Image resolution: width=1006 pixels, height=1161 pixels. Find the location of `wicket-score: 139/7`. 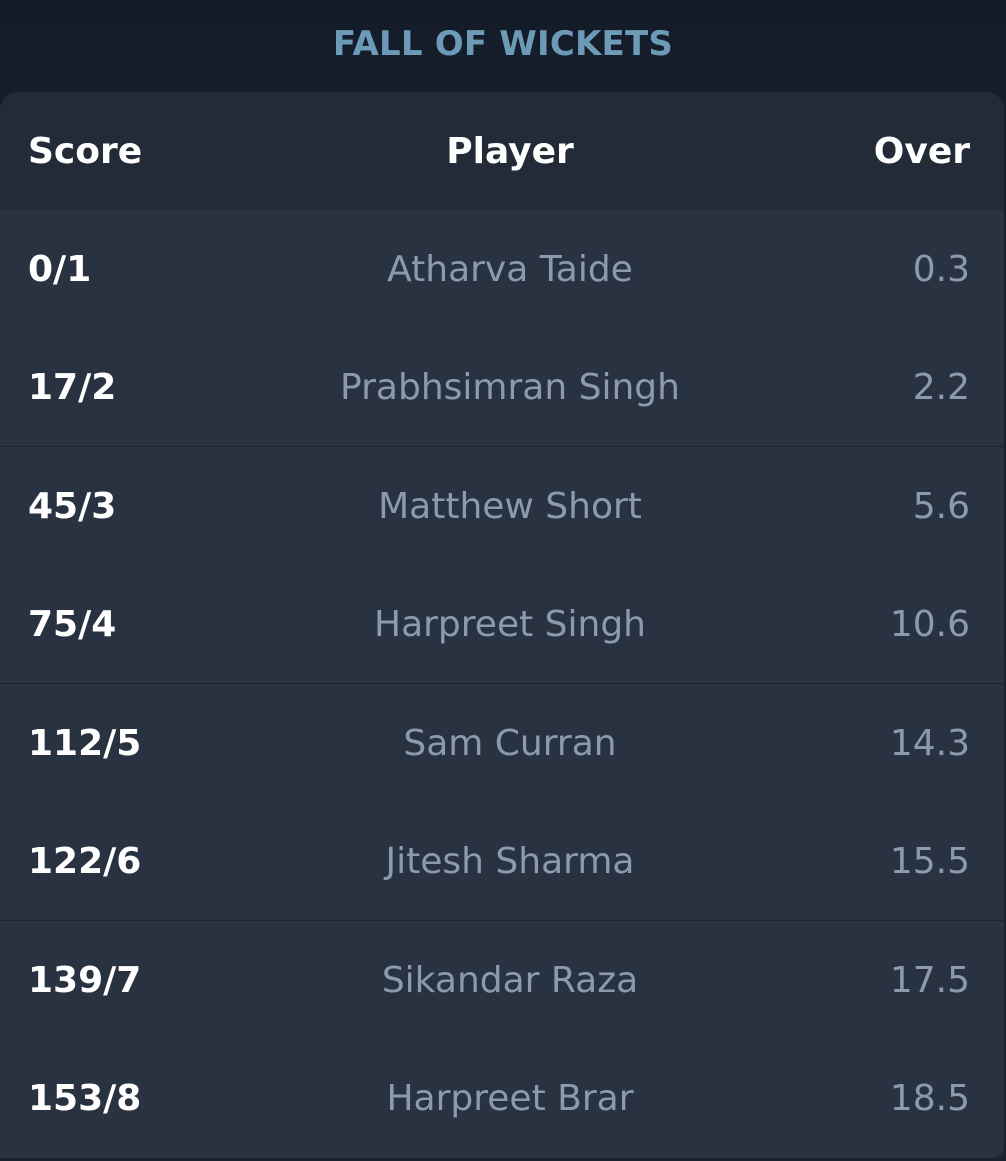

wicket-score: 139/7 is located at coordinates (85, 980).